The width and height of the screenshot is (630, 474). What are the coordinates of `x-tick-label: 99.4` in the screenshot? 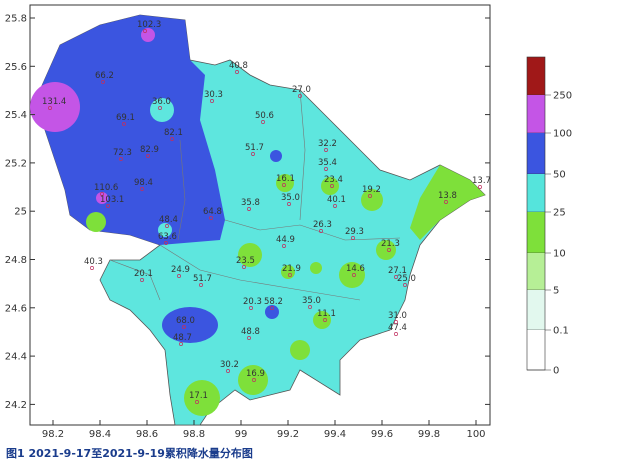 It's located at (335, 434).